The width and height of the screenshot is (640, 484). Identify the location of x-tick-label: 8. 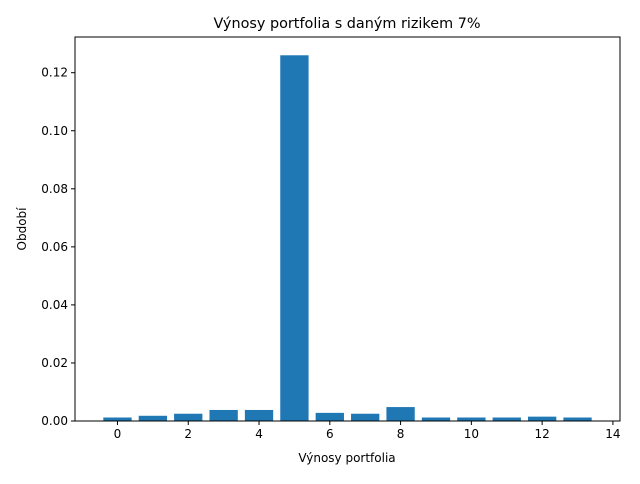
(401, 434).